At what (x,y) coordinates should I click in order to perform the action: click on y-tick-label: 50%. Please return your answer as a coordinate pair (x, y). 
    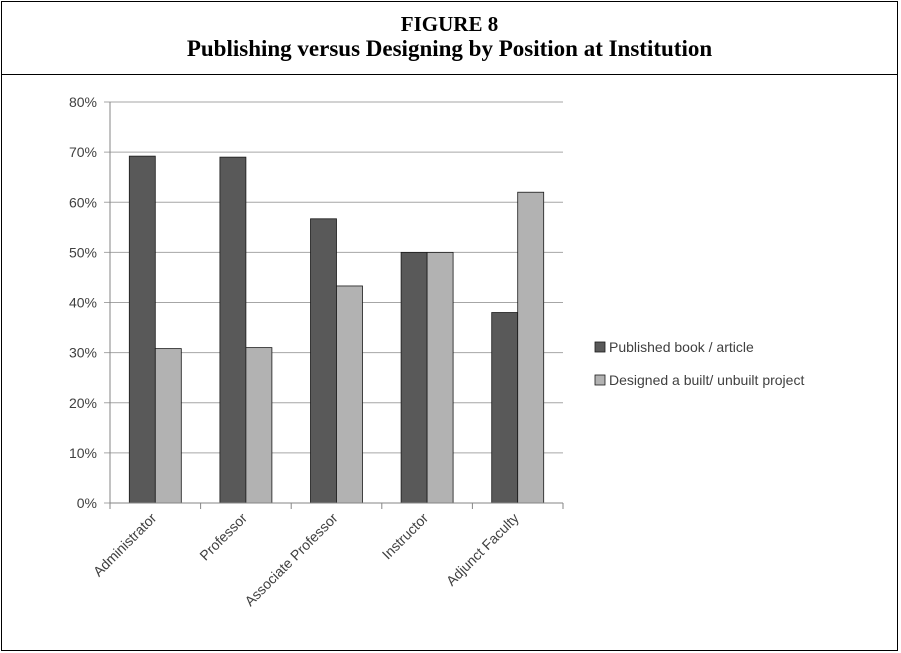
    Looking at the image, I should click on (83, 252).